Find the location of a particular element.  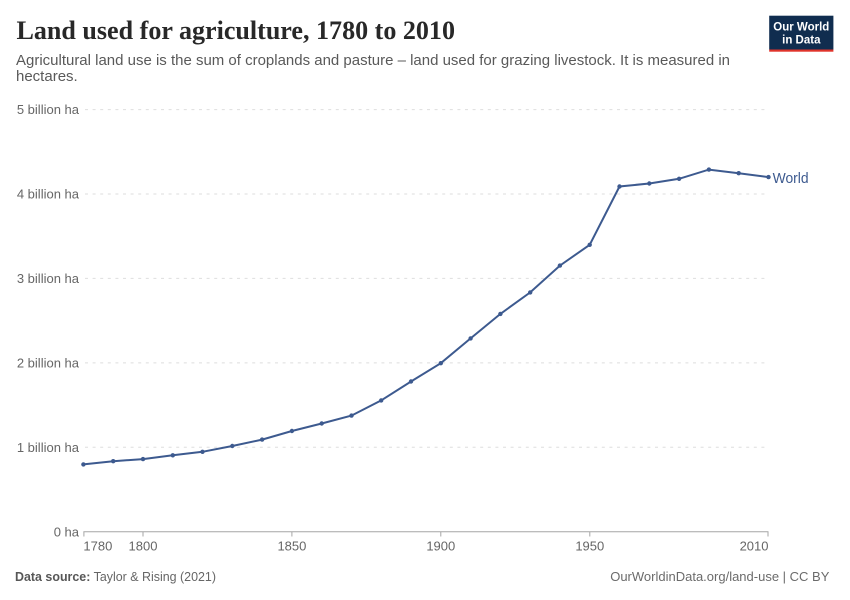

svg-text: Our World is located at coordinates (801, 28).